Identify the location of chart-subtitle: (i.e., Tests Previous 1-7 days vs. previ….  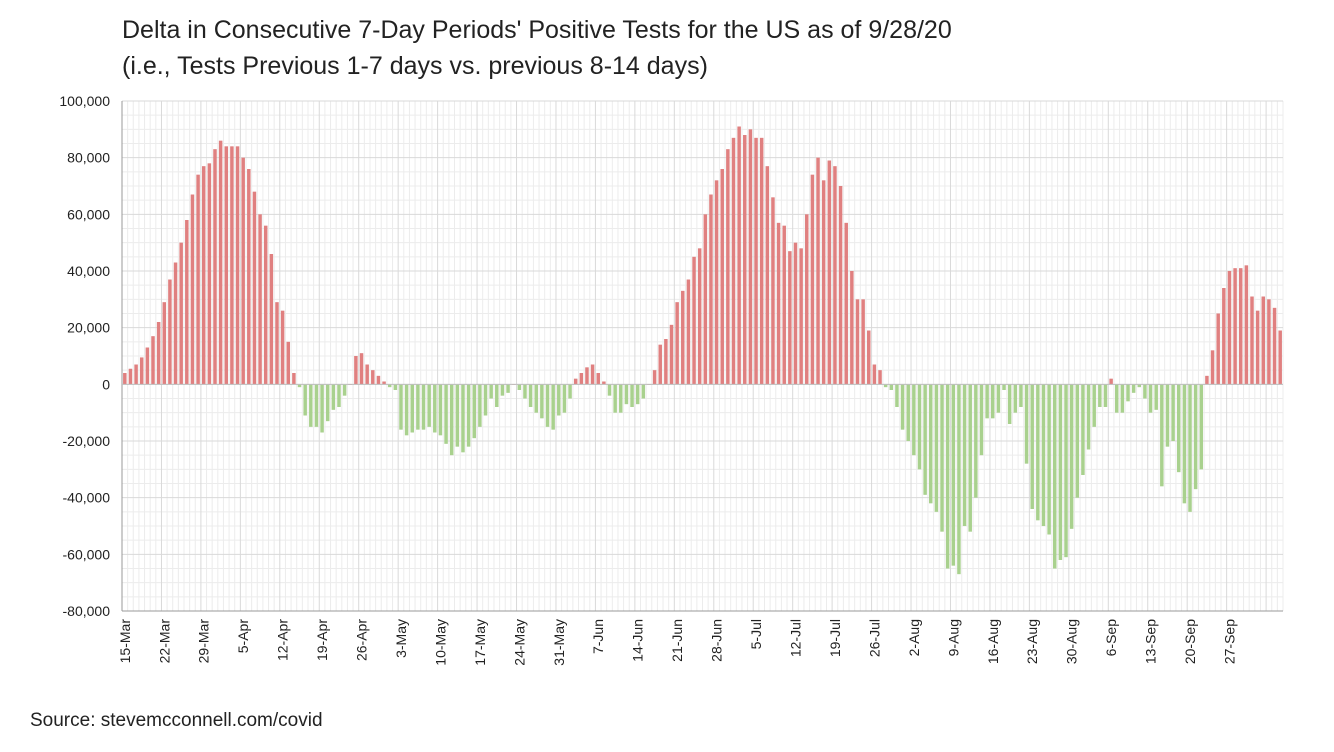
(415, 66).